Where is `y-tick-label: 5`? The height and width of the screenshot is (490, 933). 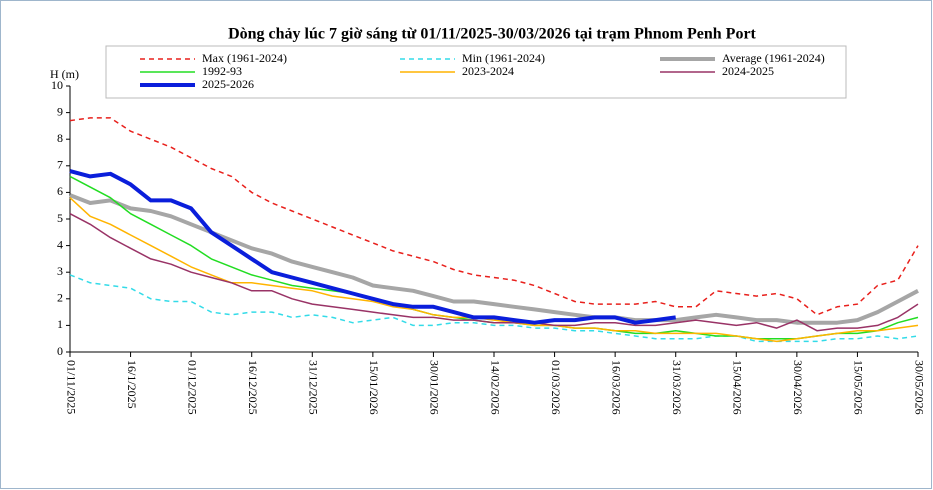 y-tick-label: 5 is located at coordinates (60, 218).